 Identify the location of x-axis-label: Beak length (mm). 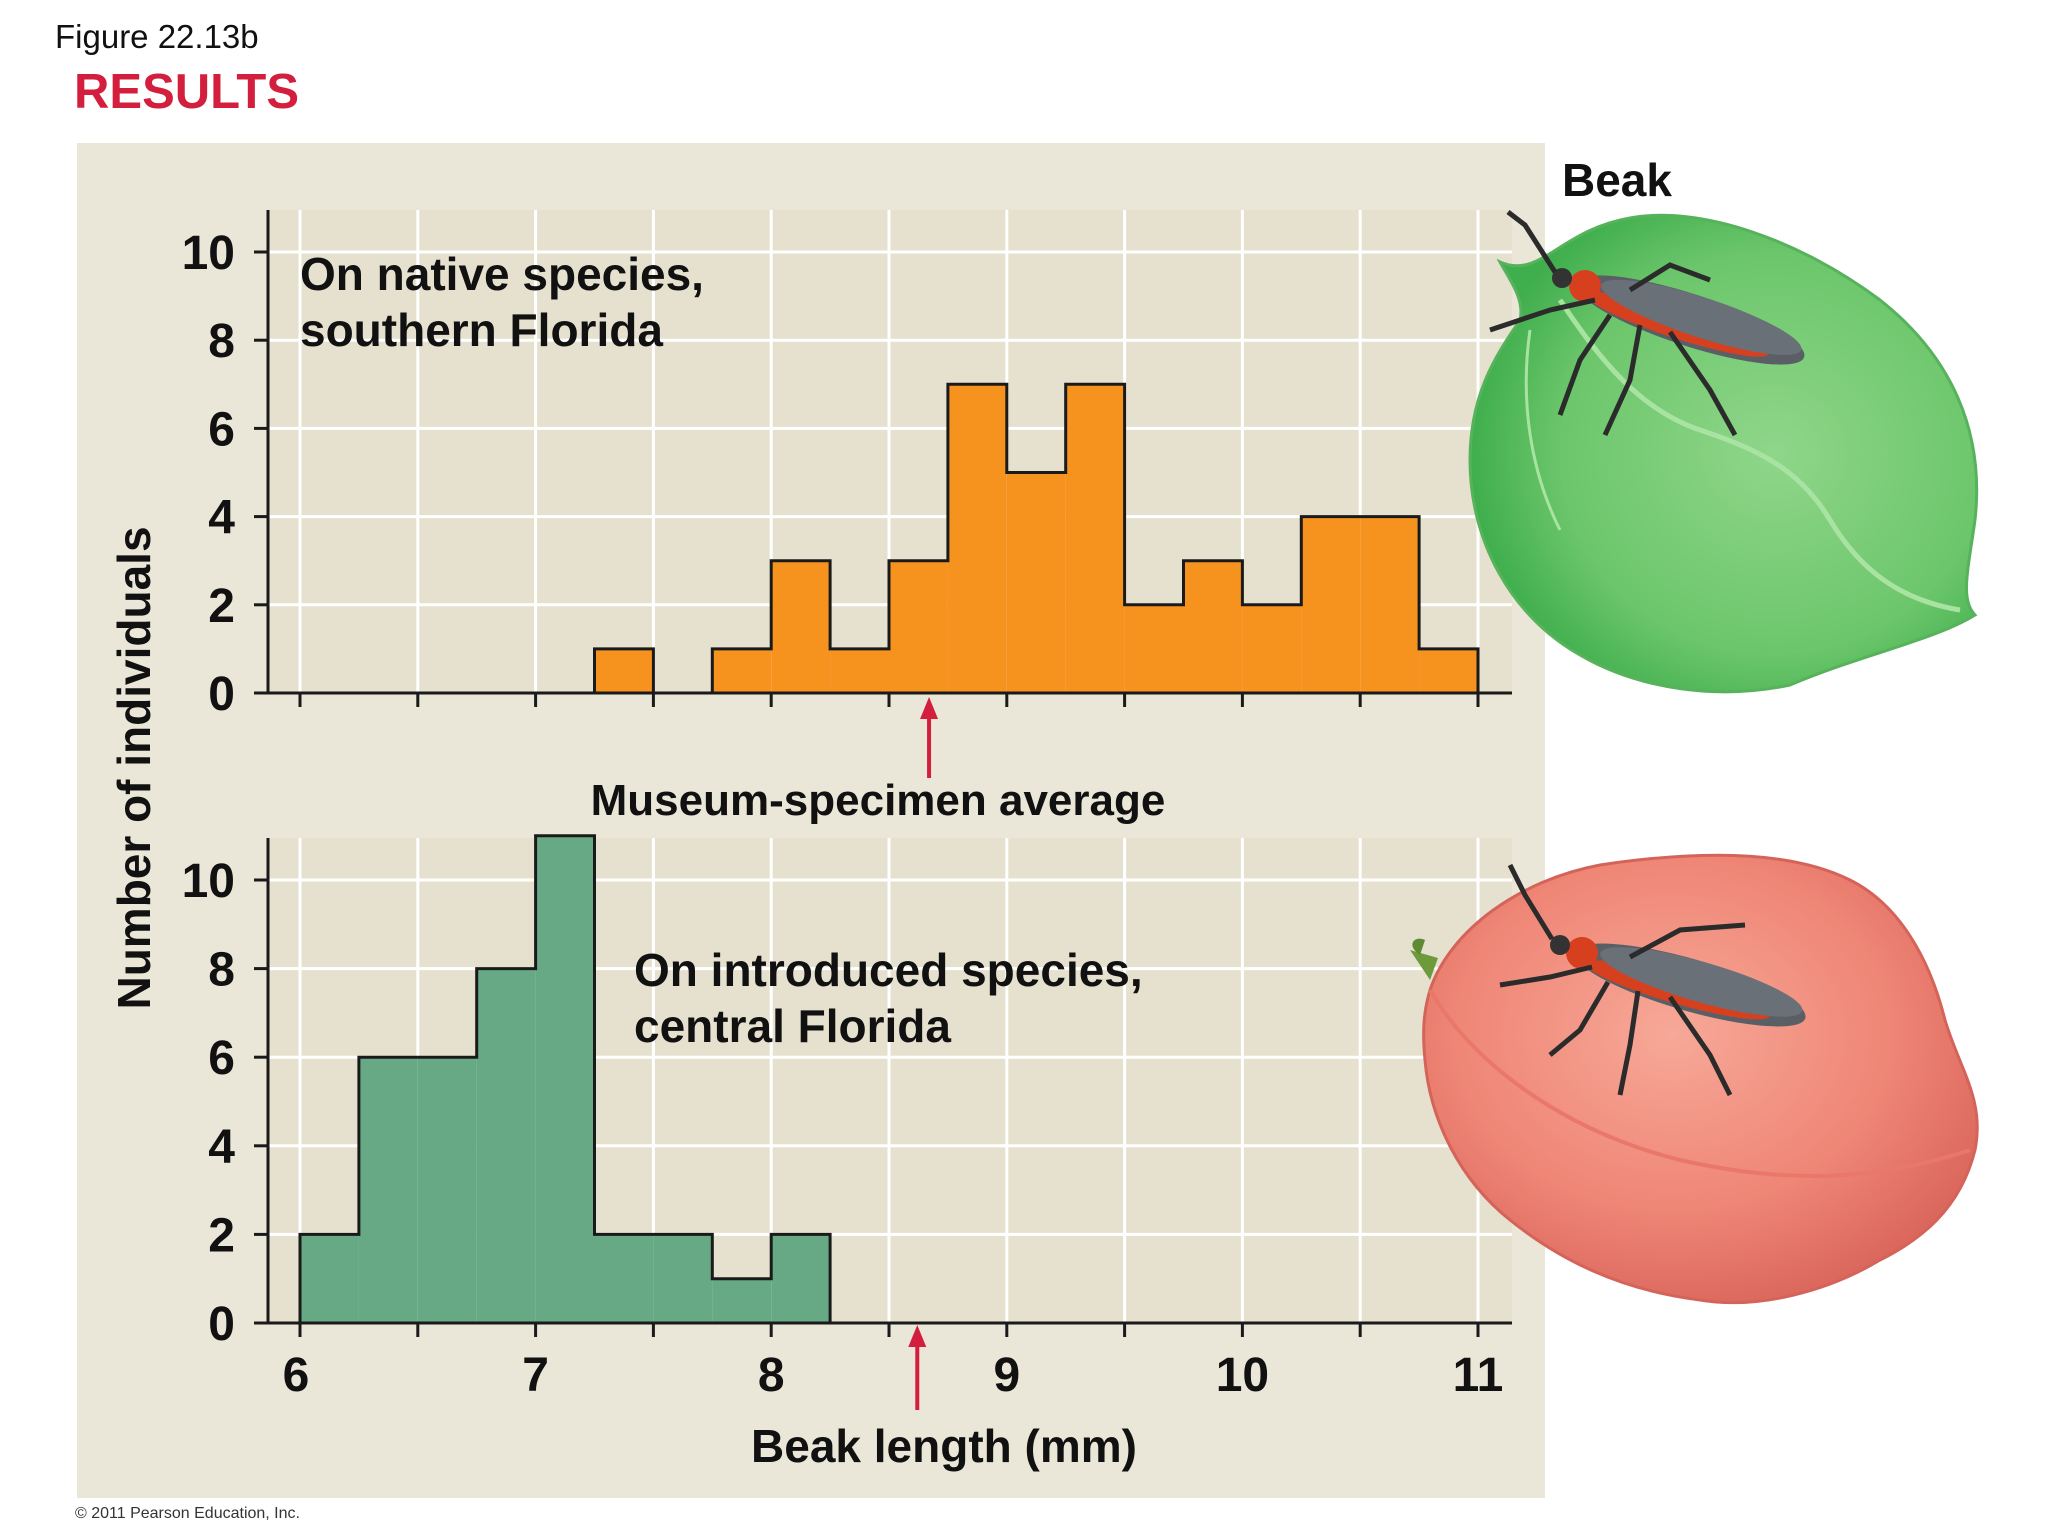
(944, 1446).